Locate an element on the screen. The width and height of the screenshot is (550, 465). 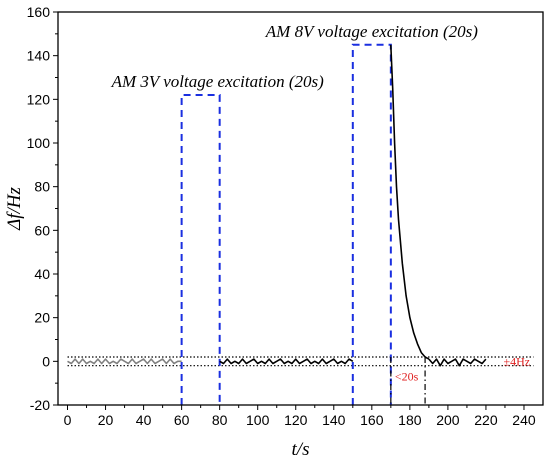
x-axis-title: t/s is located at coordinates (301, 449).